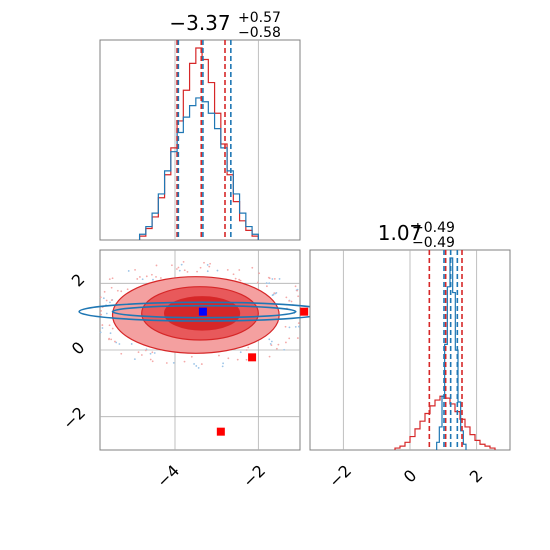 The image size is (550, 550). Describe the element at coordinates (410, 350) in the screenshot. I see `panel-3-grid` at that location.